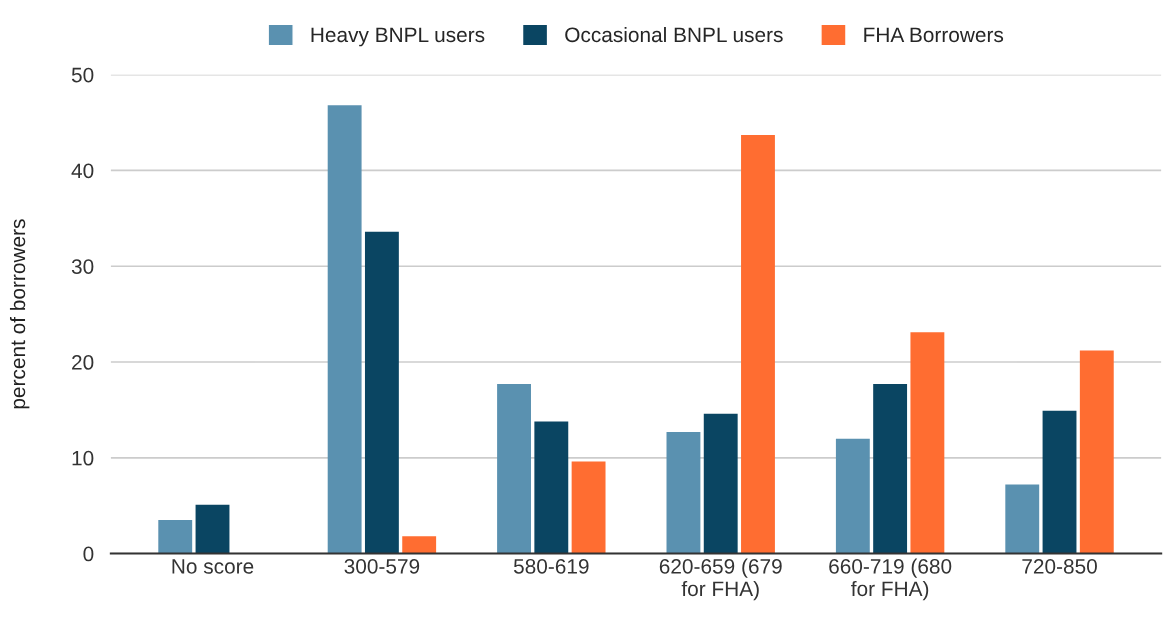 The image size is (1167, 622). What do you see at coordinates (88, 554) in the screenshot?
I see `y-tick-label: 0` at bounding box center [88, 554].